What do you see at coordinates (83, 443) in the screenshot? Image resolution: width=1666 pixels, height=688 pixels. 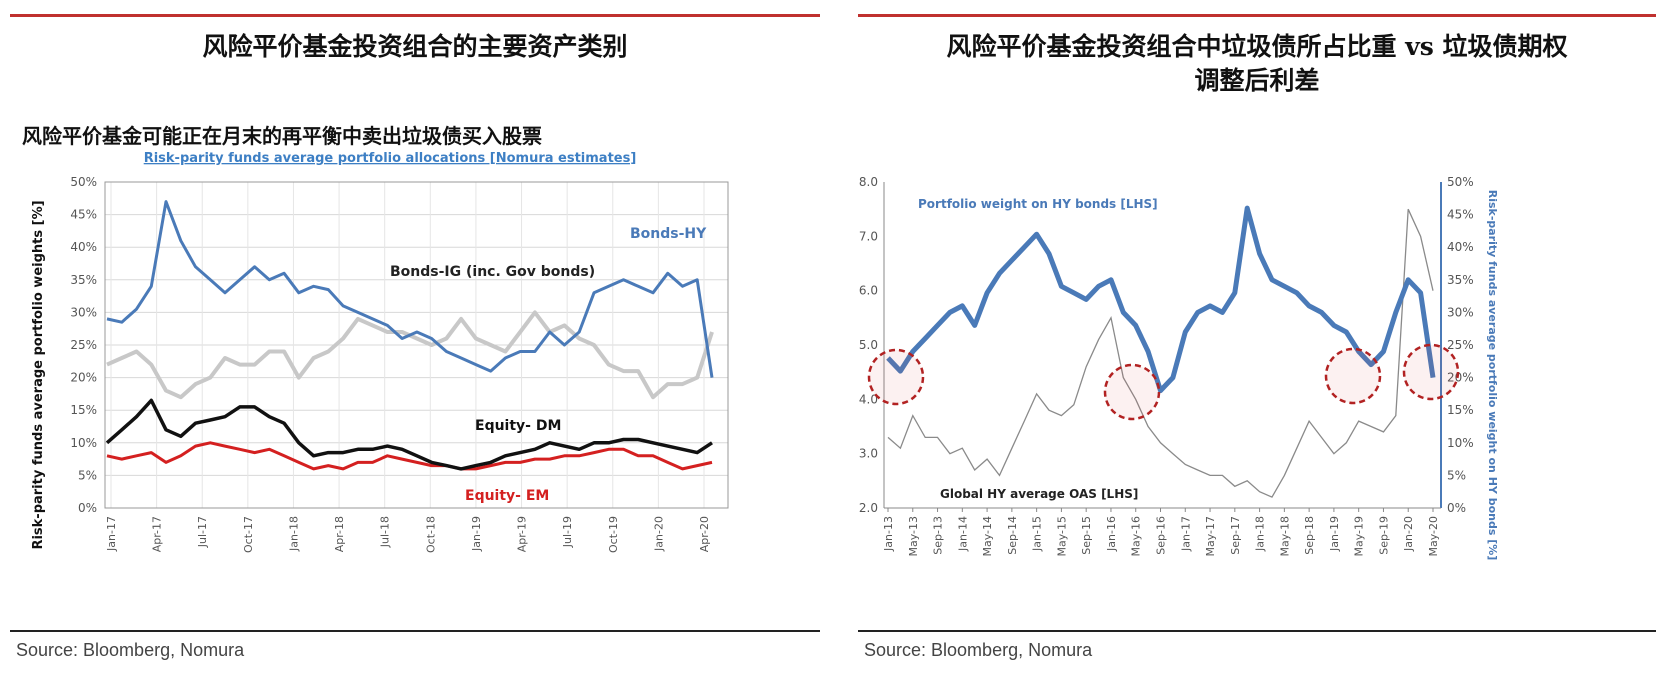 I see `left-y-tick-label: 10%` at bounding box center [83, 443].